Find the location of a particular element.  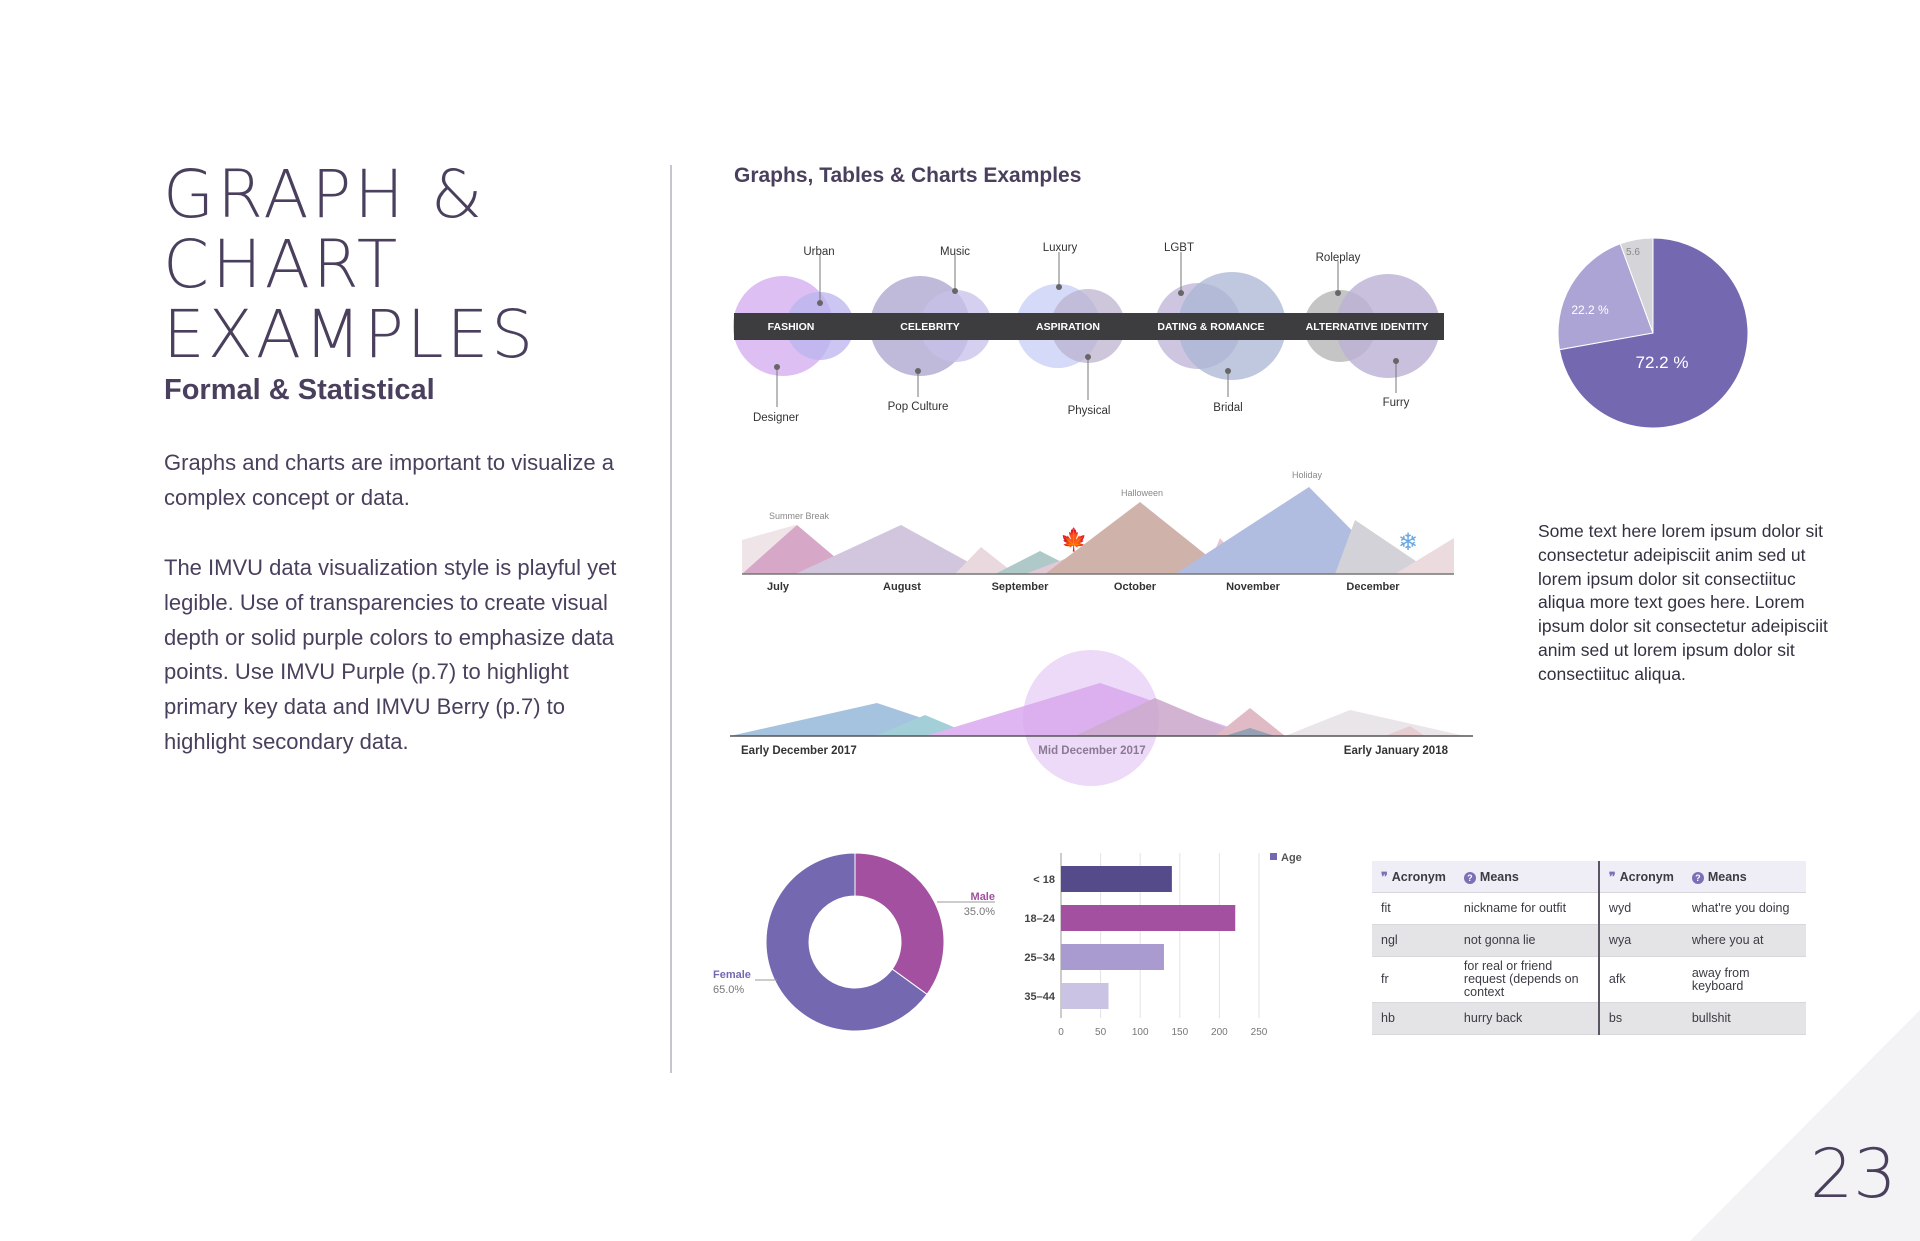

pie-slice-label: 22.2 % is located at coordinates (1590, 310).